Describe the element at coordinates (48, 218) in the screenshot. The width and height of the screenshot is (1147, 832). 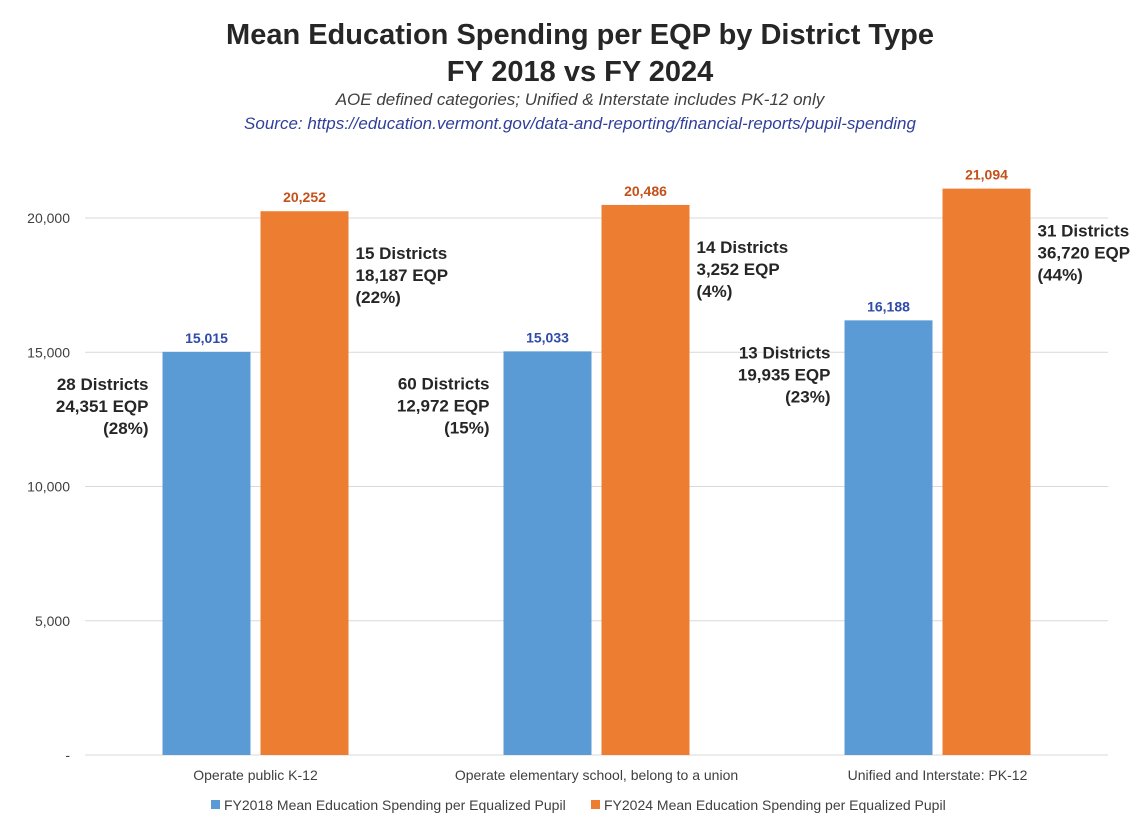
I see `y-tick-label: 20,000` at that location.